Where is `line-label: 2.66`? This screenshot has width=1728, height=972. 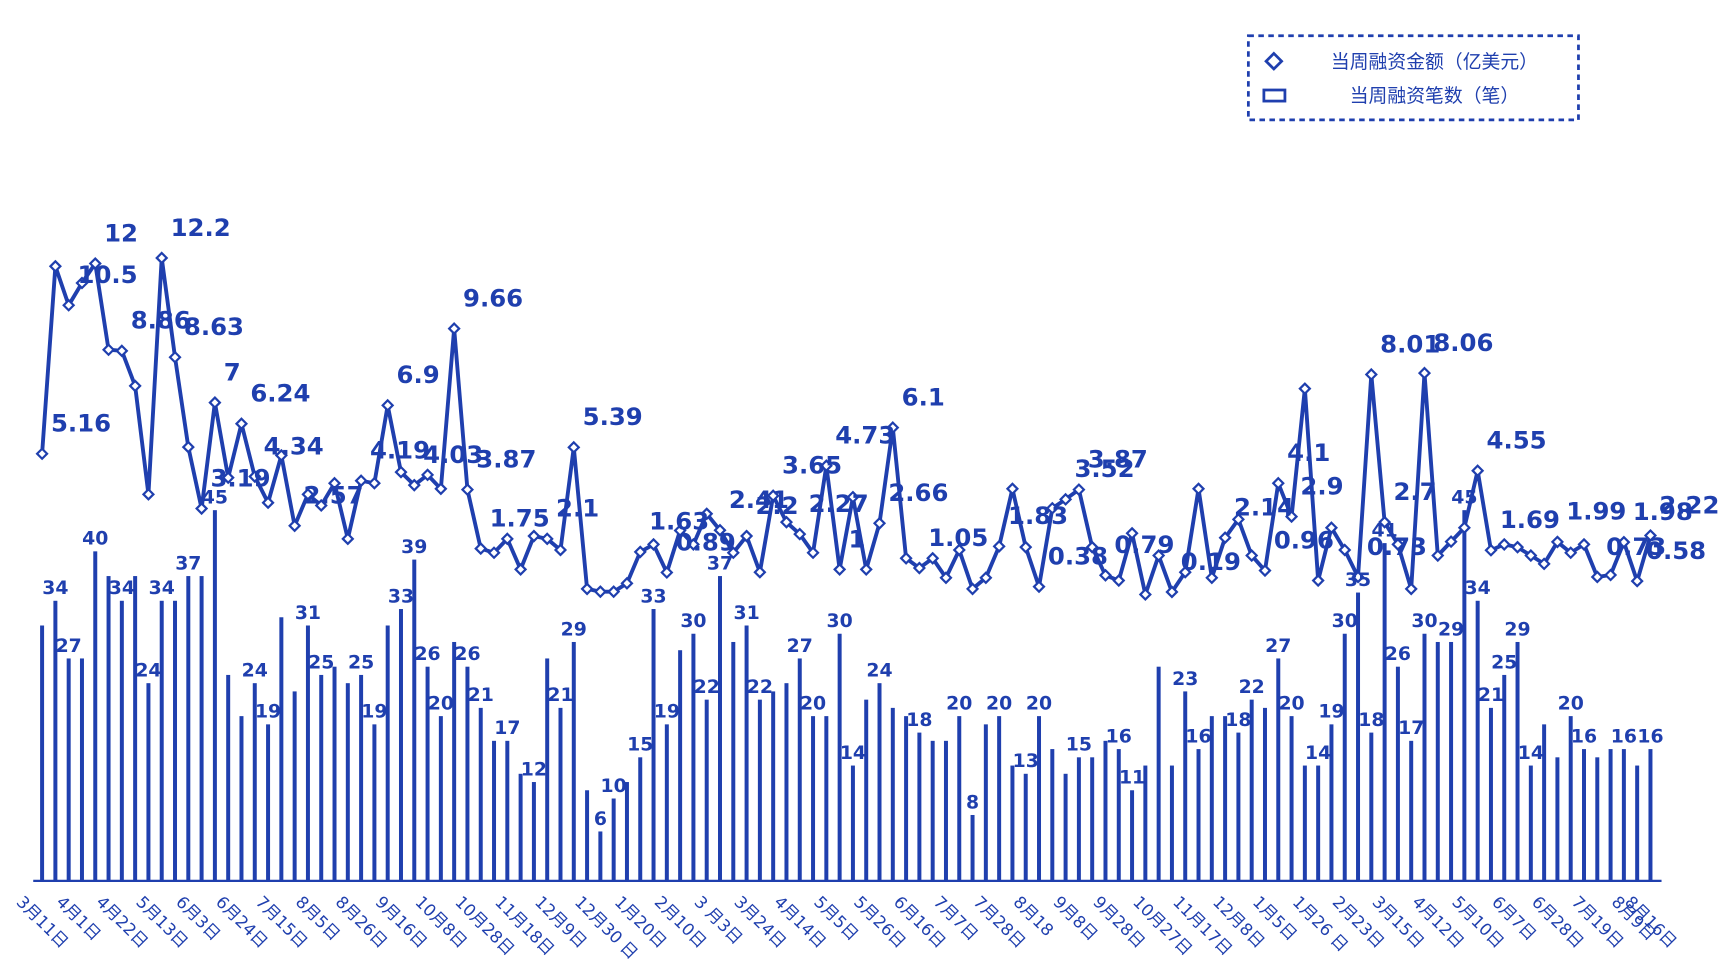 line-label: 2.66 is located at coordinates (918, 492).